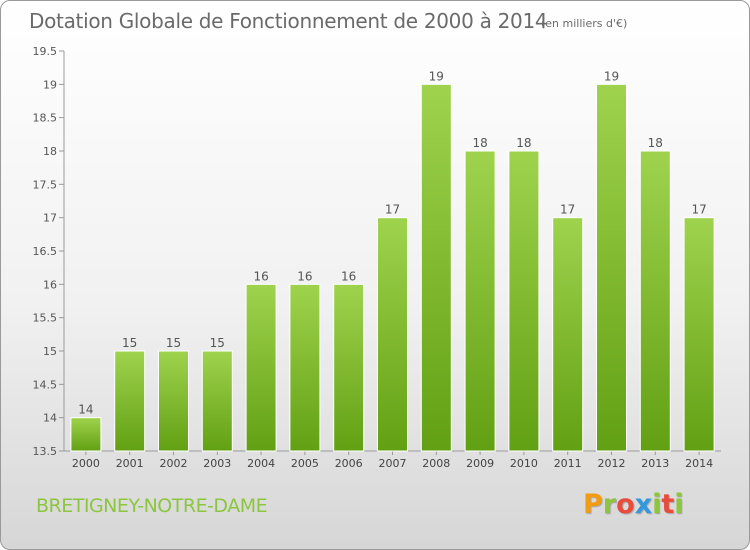 The height and width of the screenshot is (550, 750). What do you see at coordinates (45, 118) in the screenshot?
I see `y-tick-label: 18.5` at bounding box center [45, 118].